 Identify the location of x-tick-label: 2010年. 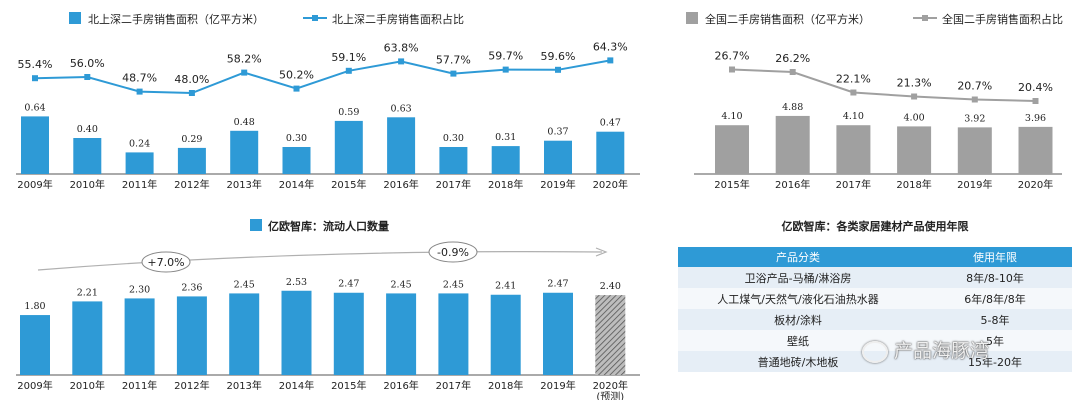
(87, 184).